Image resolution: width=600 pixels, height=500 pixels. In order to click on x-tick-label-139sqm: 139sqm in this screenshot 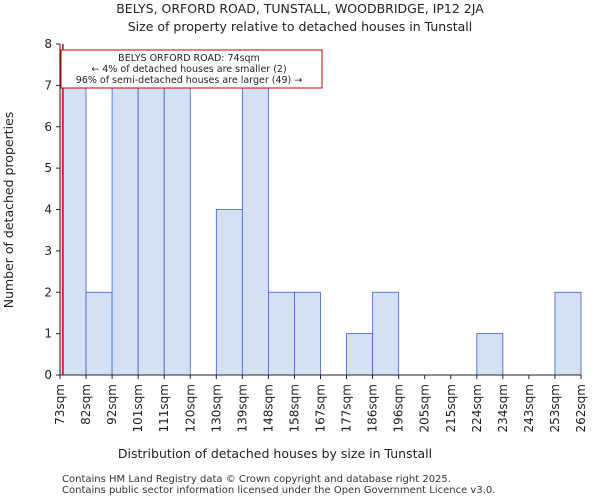, I will do `click(242, 408)`.